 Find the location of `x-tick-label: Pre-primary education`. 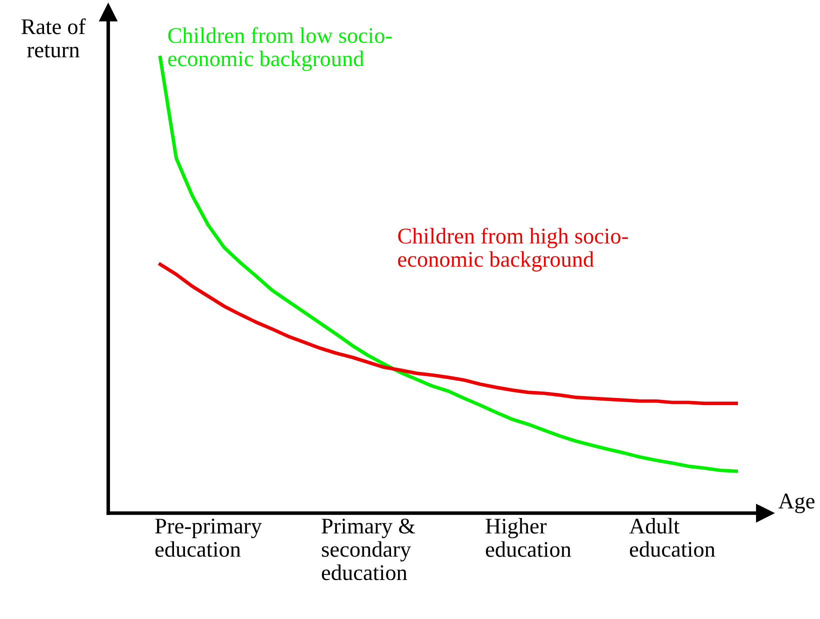

x-tick-label: Pre-primary education is located at coordinates (208, 537).